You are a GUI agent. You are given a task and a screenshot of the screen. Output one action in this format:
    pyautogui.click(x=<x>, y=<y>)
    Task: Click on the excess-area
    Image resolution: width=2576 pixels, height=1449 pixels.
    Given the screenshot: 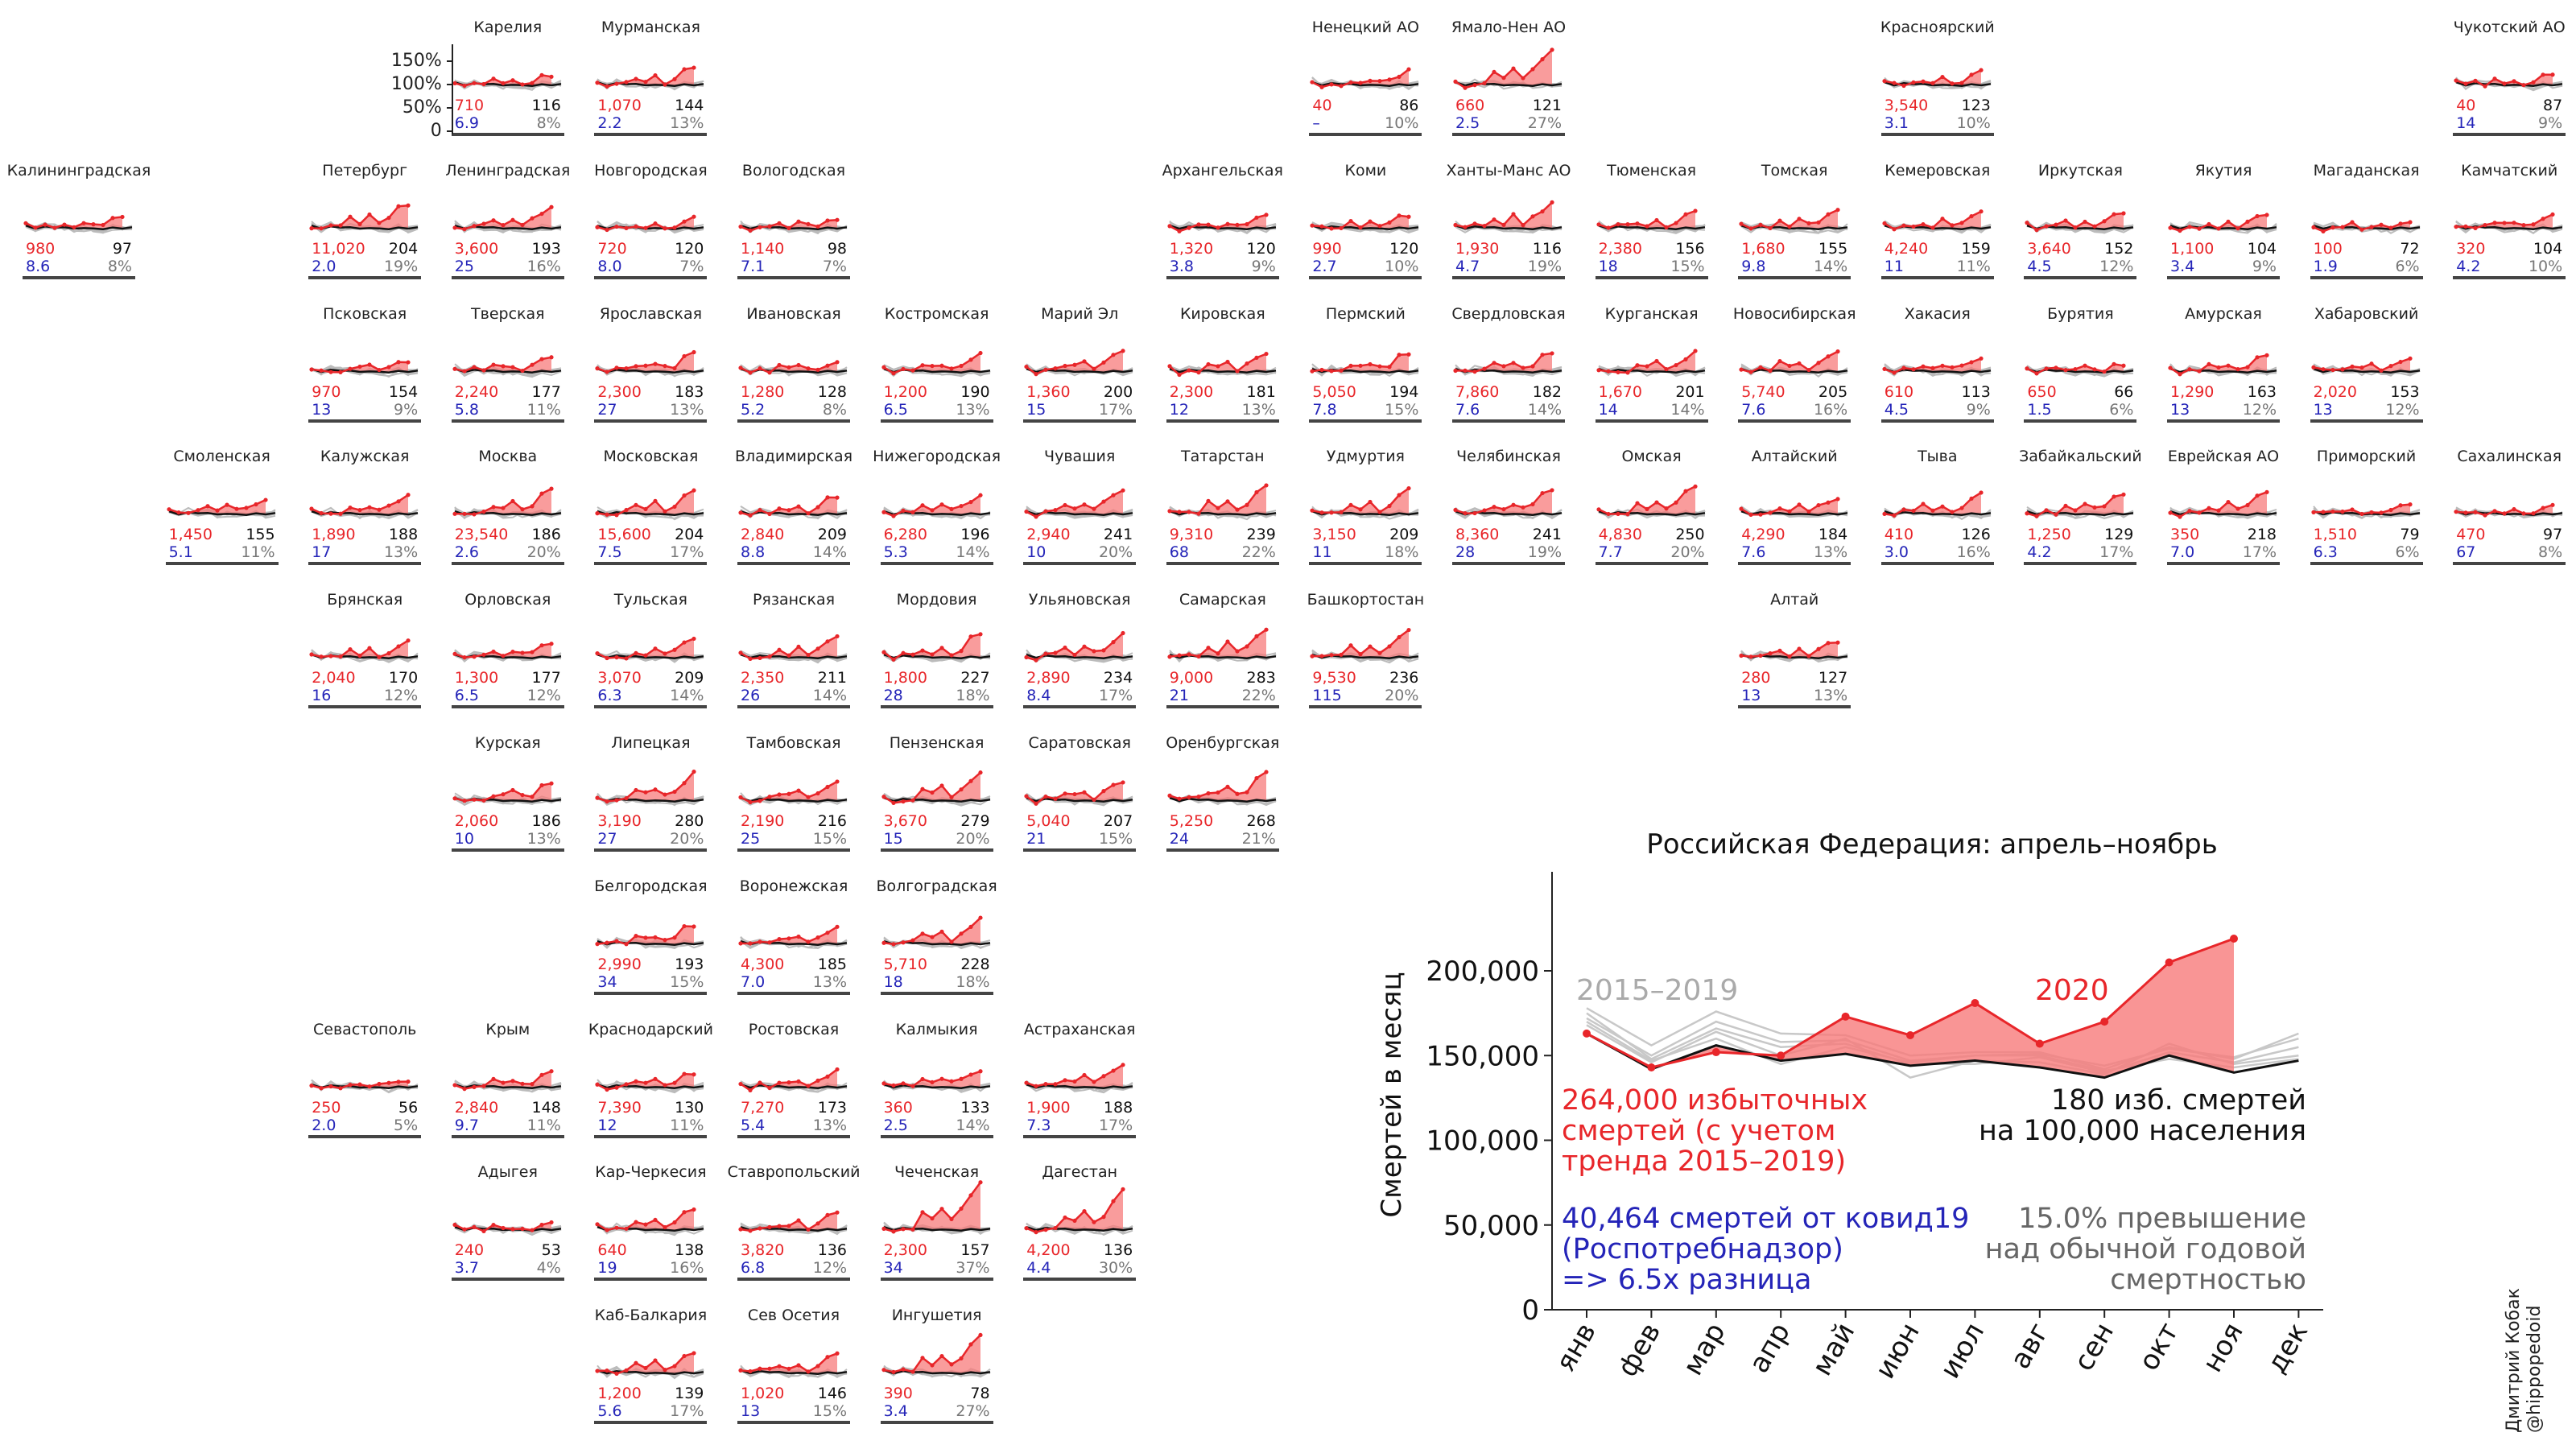 What is the action you would take?
    pyautogui.click(x=360, y=217)
    